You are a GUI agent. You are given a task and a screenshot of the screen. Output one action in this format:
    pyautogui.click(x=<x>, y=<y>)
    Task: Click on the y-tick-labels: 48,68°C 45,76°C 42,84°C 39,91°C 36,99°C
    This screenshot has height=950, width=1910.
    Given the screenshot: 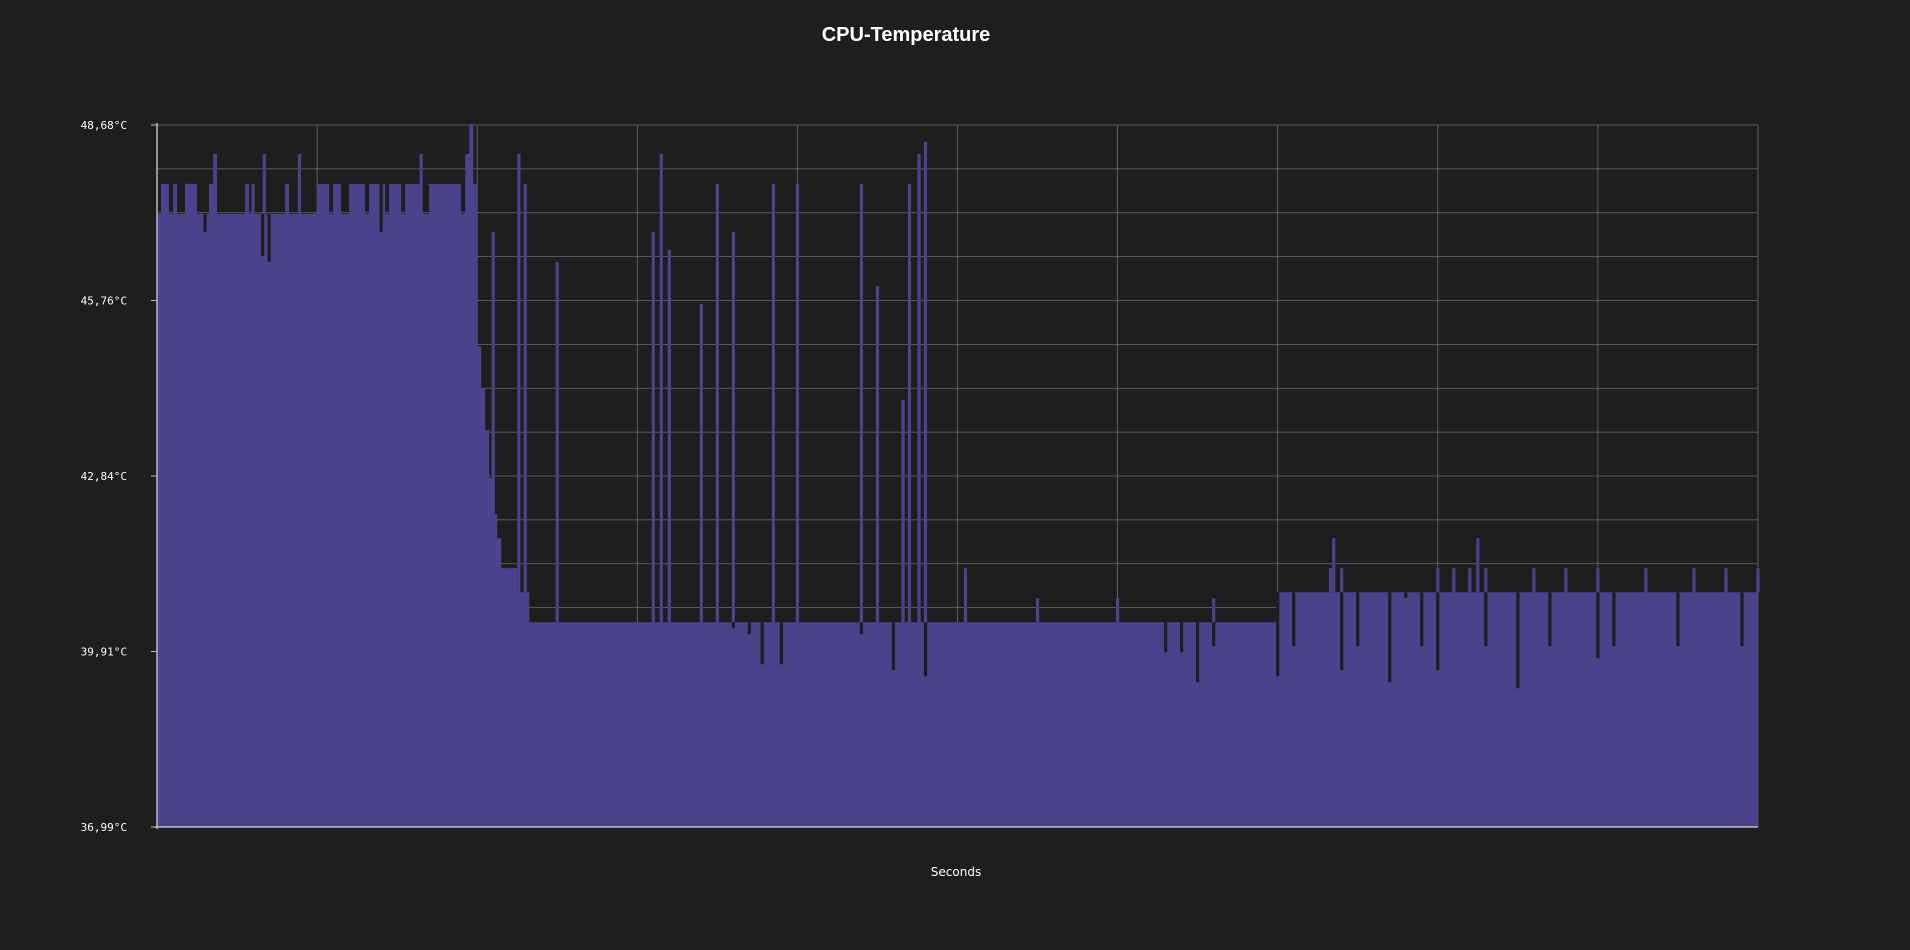 What is the action you would take?
    pyautogui.click(x=119, y=476)
    